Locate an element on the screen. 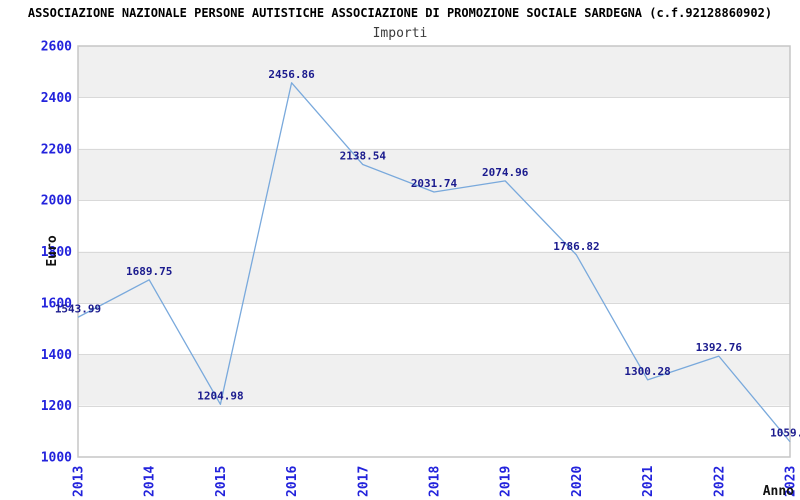 Image resolution: width=800 pixels, height=500 pixels. data-label: 1300.28 is located at coordinates (647, 371).